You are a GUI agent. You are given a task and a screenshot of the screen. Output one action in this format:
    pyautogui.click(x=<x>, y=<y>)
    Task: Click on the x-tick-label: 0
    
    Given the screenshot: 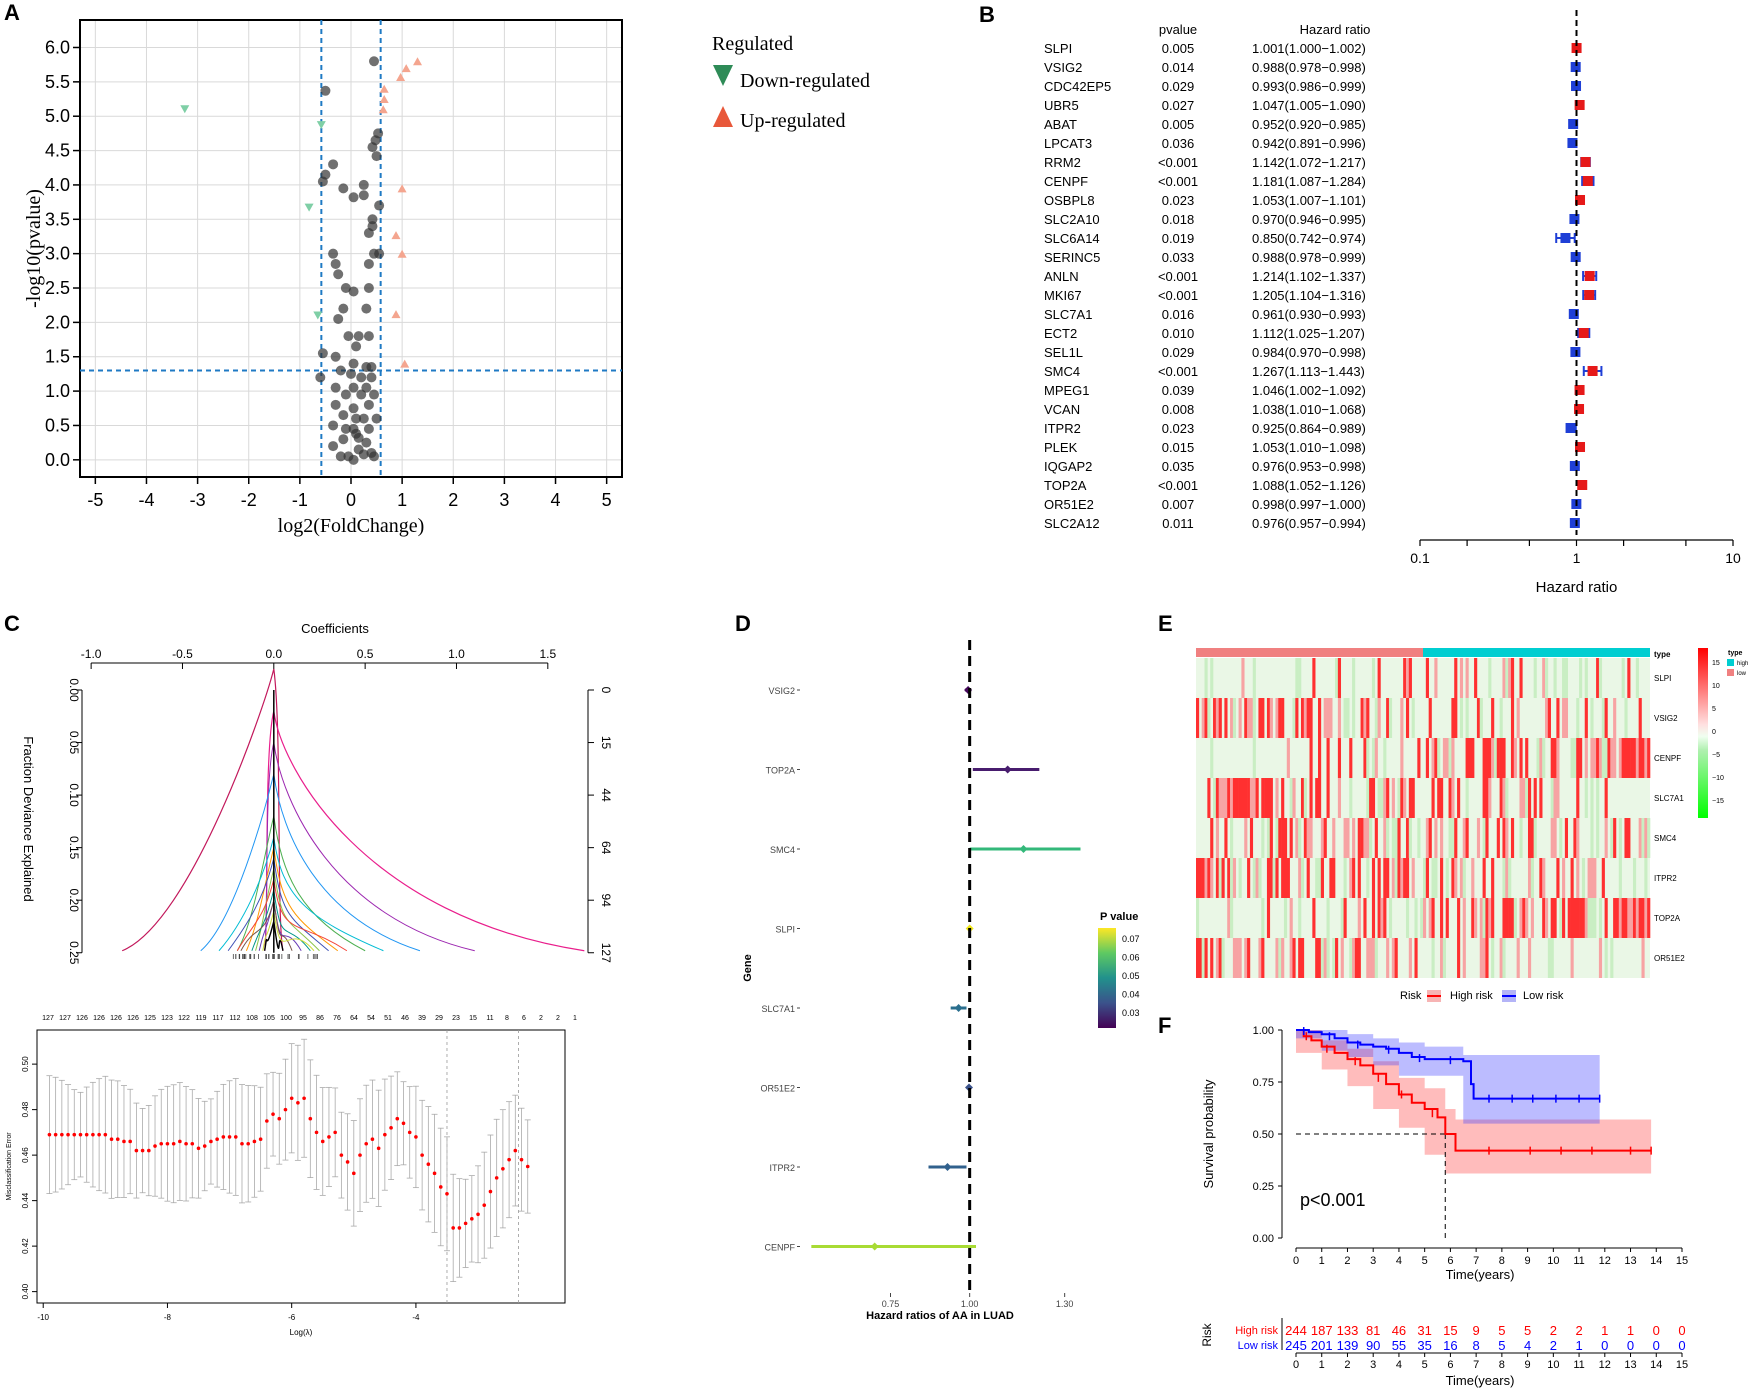 What is the action you would take?
    pyautogui.click(x=1296, y=1261)
    